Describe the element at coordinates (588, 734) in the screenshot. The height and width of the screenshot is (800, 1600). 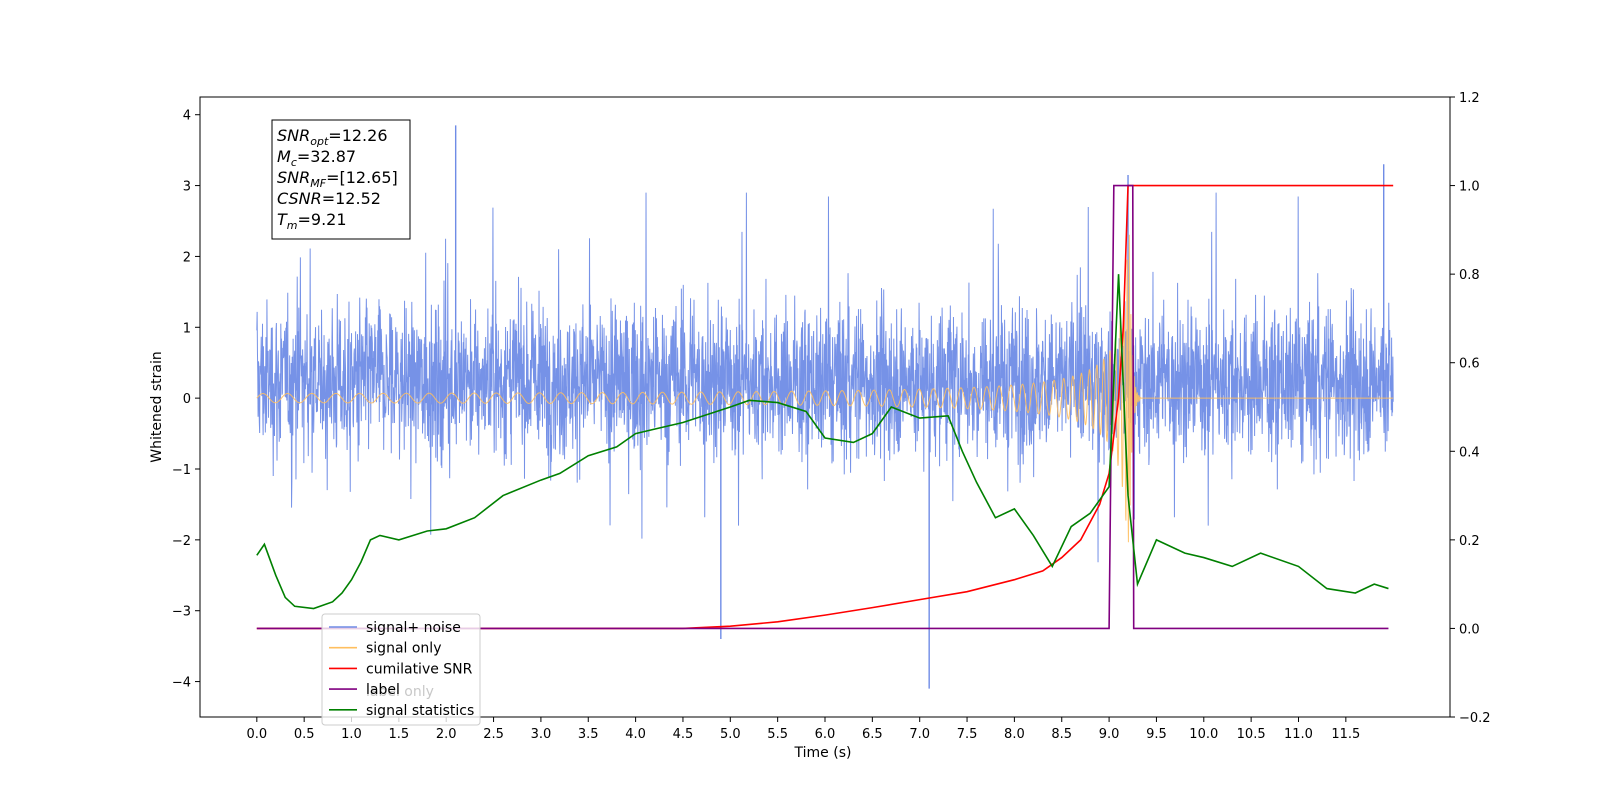
I see `x-tick-label: 3.5` at that location.